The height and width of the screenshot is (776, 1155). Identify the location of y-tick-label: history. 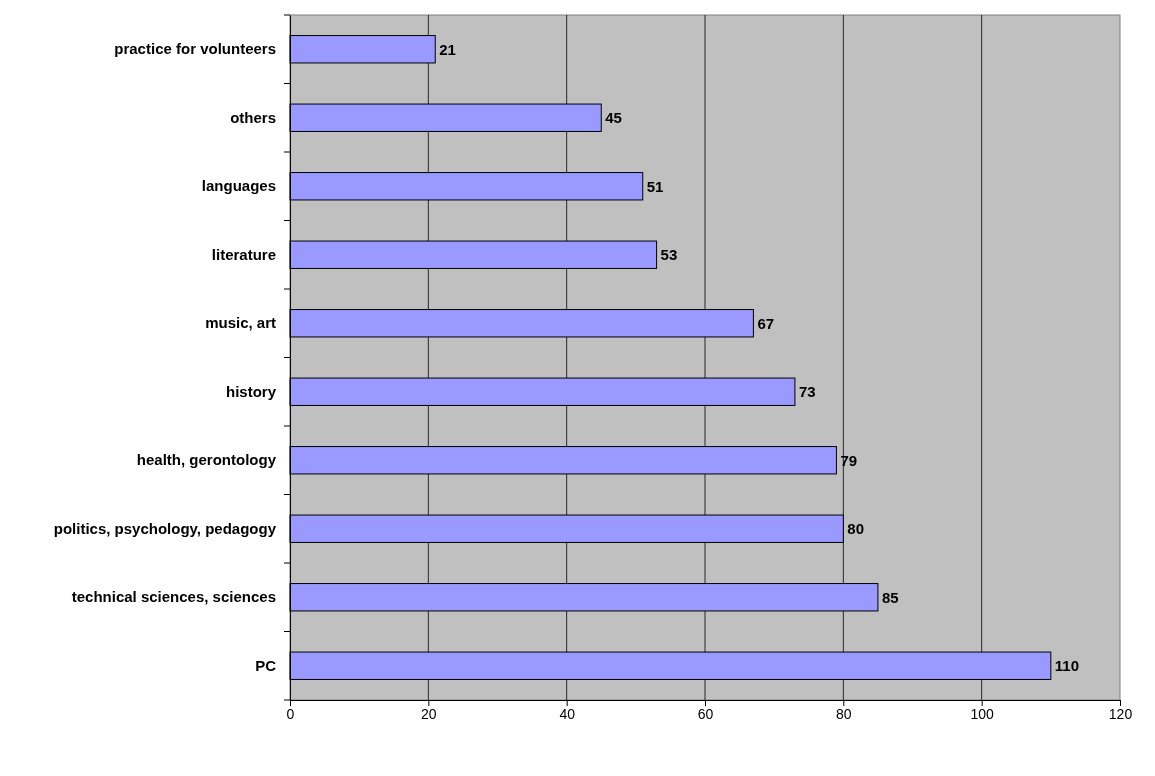
(251, 391).